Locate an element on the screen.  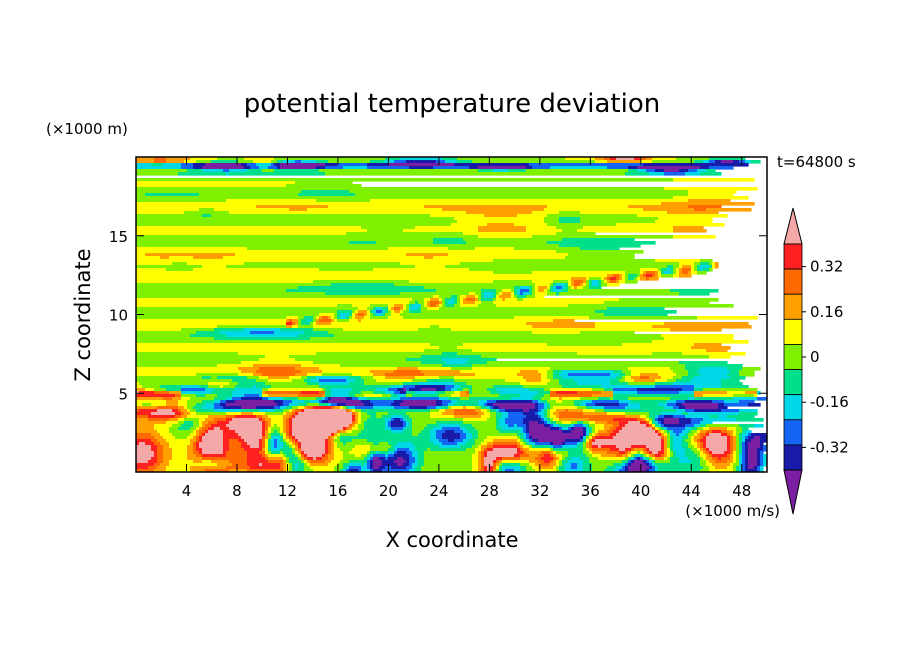
x-tick-label: 12 is located at coordinates (287, 491).